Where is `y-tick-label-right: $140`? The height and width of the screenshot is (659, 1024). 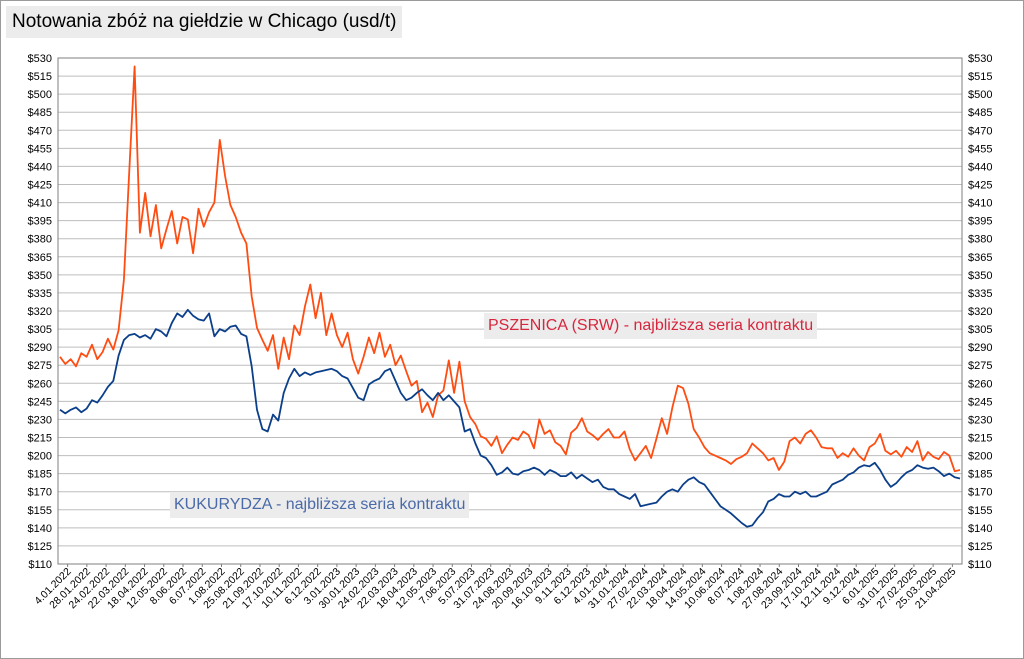
y-tick-label-right: $140 is located at coordinates (980, 529).